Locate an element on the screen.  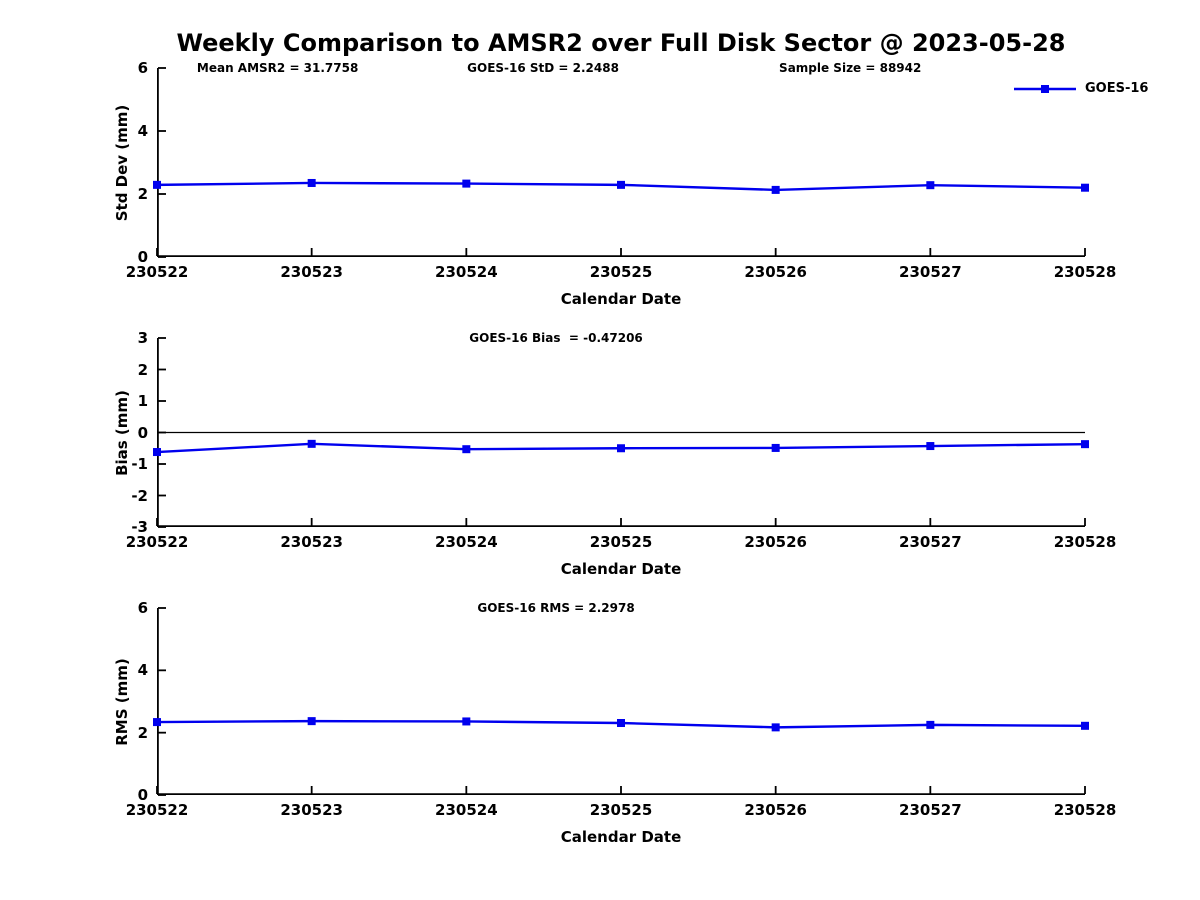
std-dev-x-tick-label: 230526 is located at coordinates (775, 272).